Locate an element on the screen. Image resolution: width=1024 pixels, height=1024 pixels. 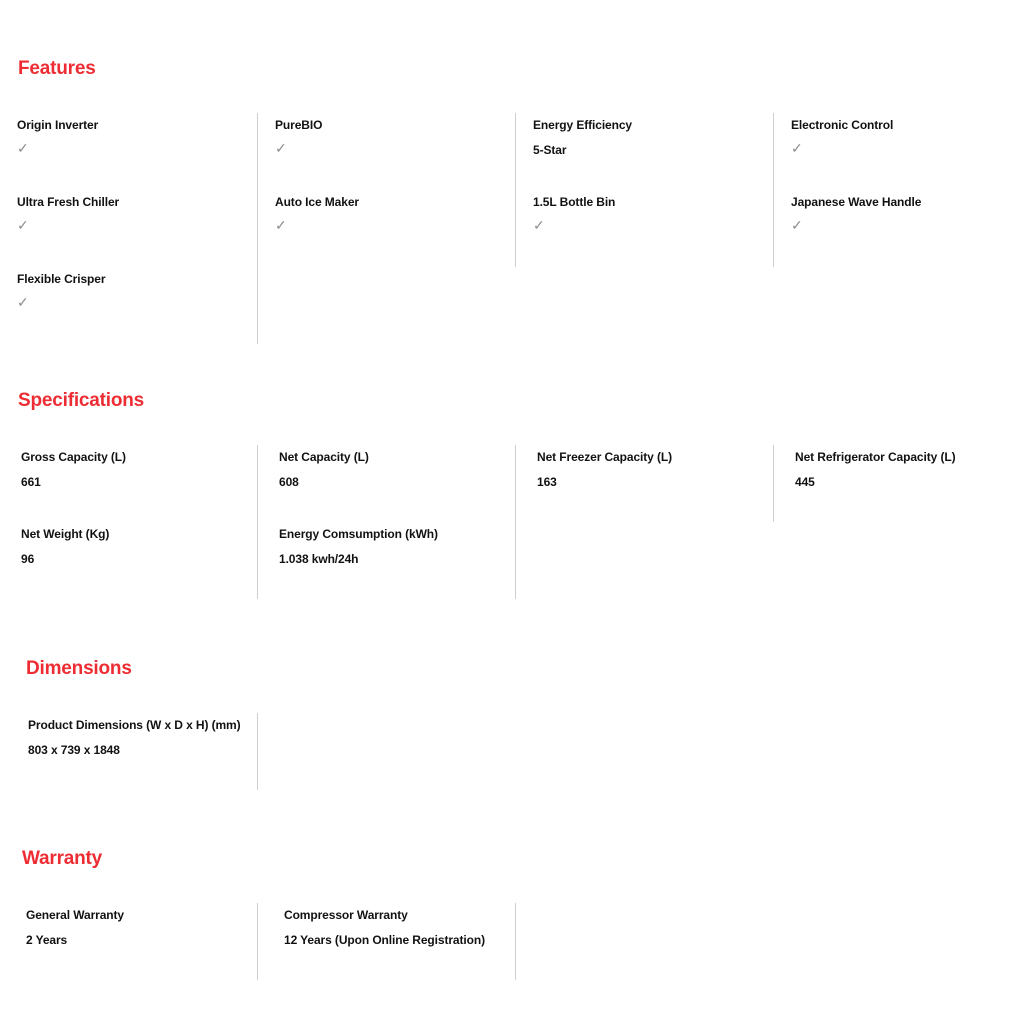
spec-item: Japanese Wave Handle ✓ is located at coordinates (899, 228).